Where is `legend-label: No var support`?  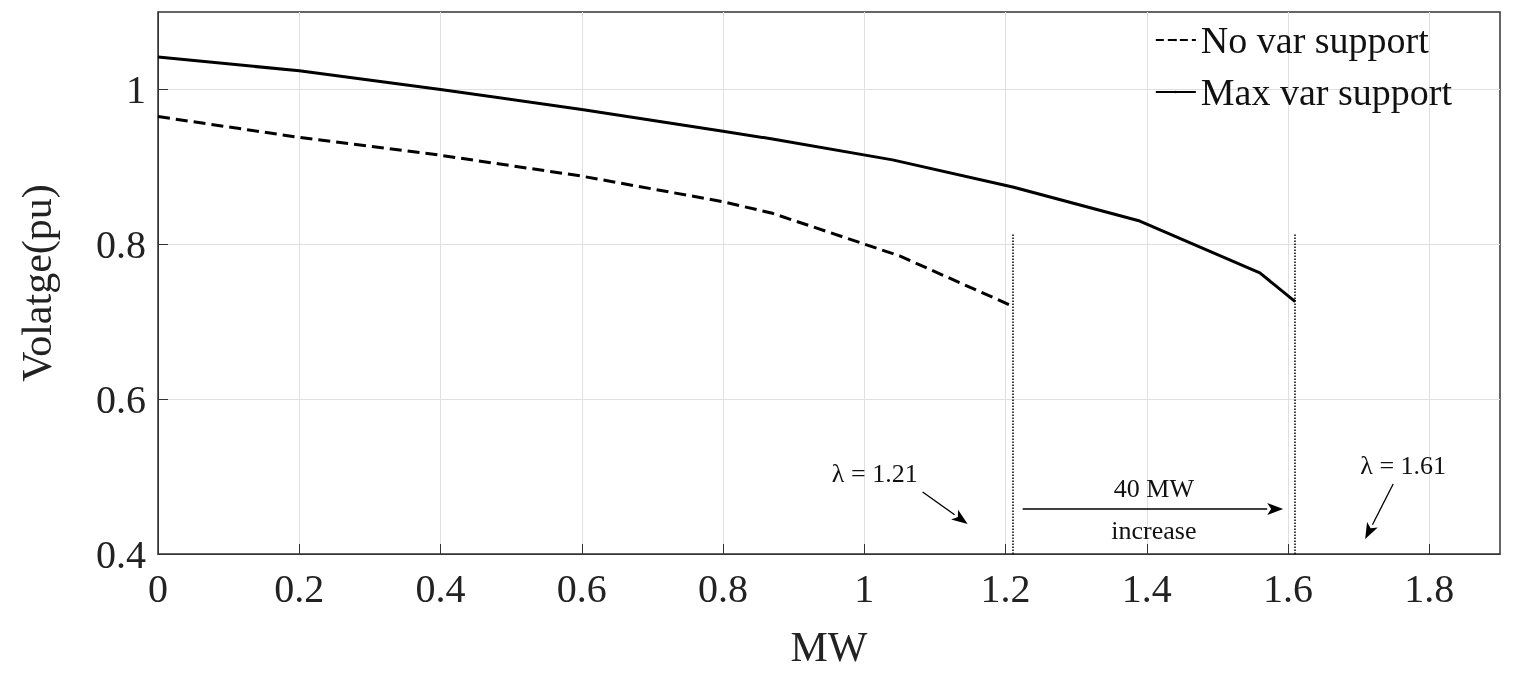 legend-label: No var support is located at coordinates (1315, 40).